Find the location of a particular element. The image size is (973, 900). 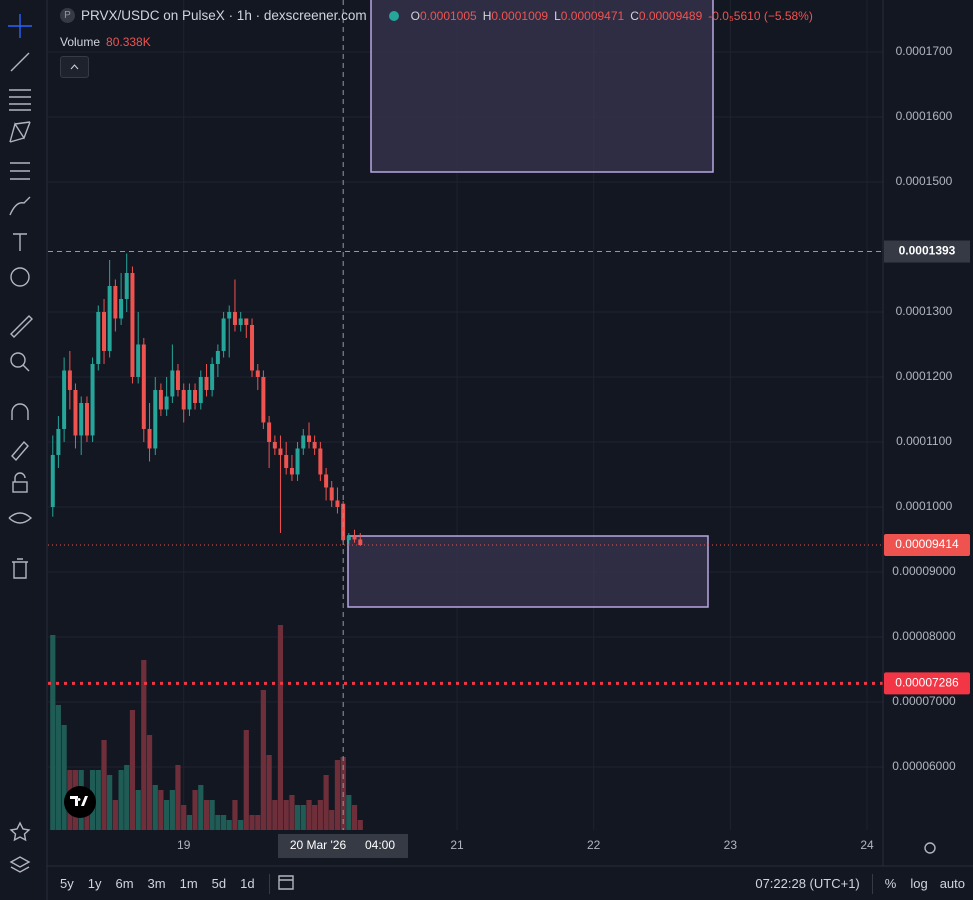

timeframe: 5d is located at coordinates (219, 883).